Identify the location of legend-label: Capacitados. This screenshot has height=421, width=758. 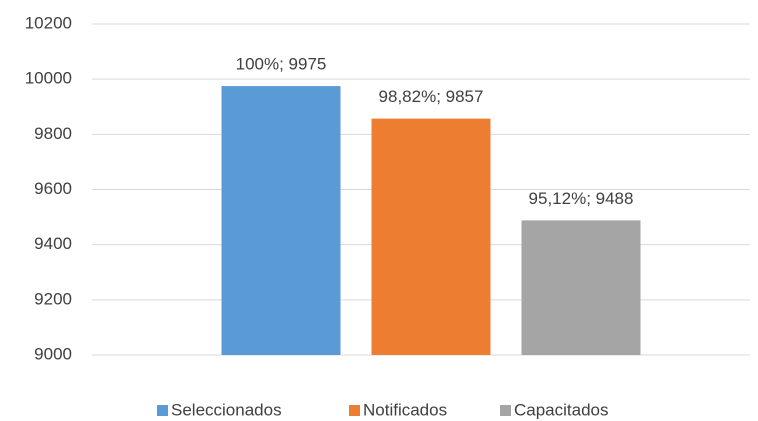
(561, 409).